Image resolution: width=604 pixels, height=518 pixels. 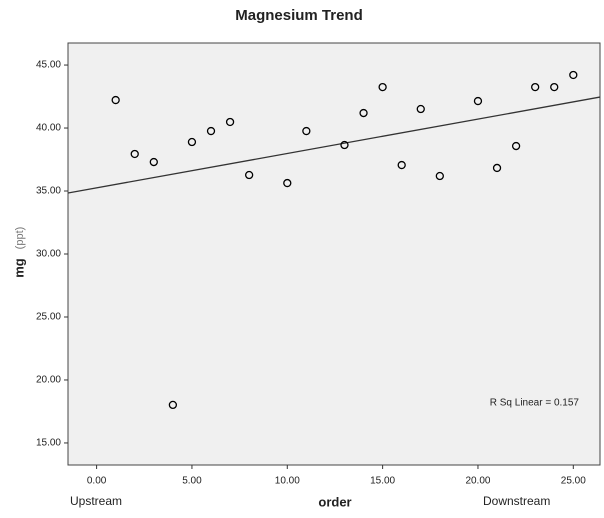 I want to click on y-tick-label: 15.00, so click(x=48, y=443).